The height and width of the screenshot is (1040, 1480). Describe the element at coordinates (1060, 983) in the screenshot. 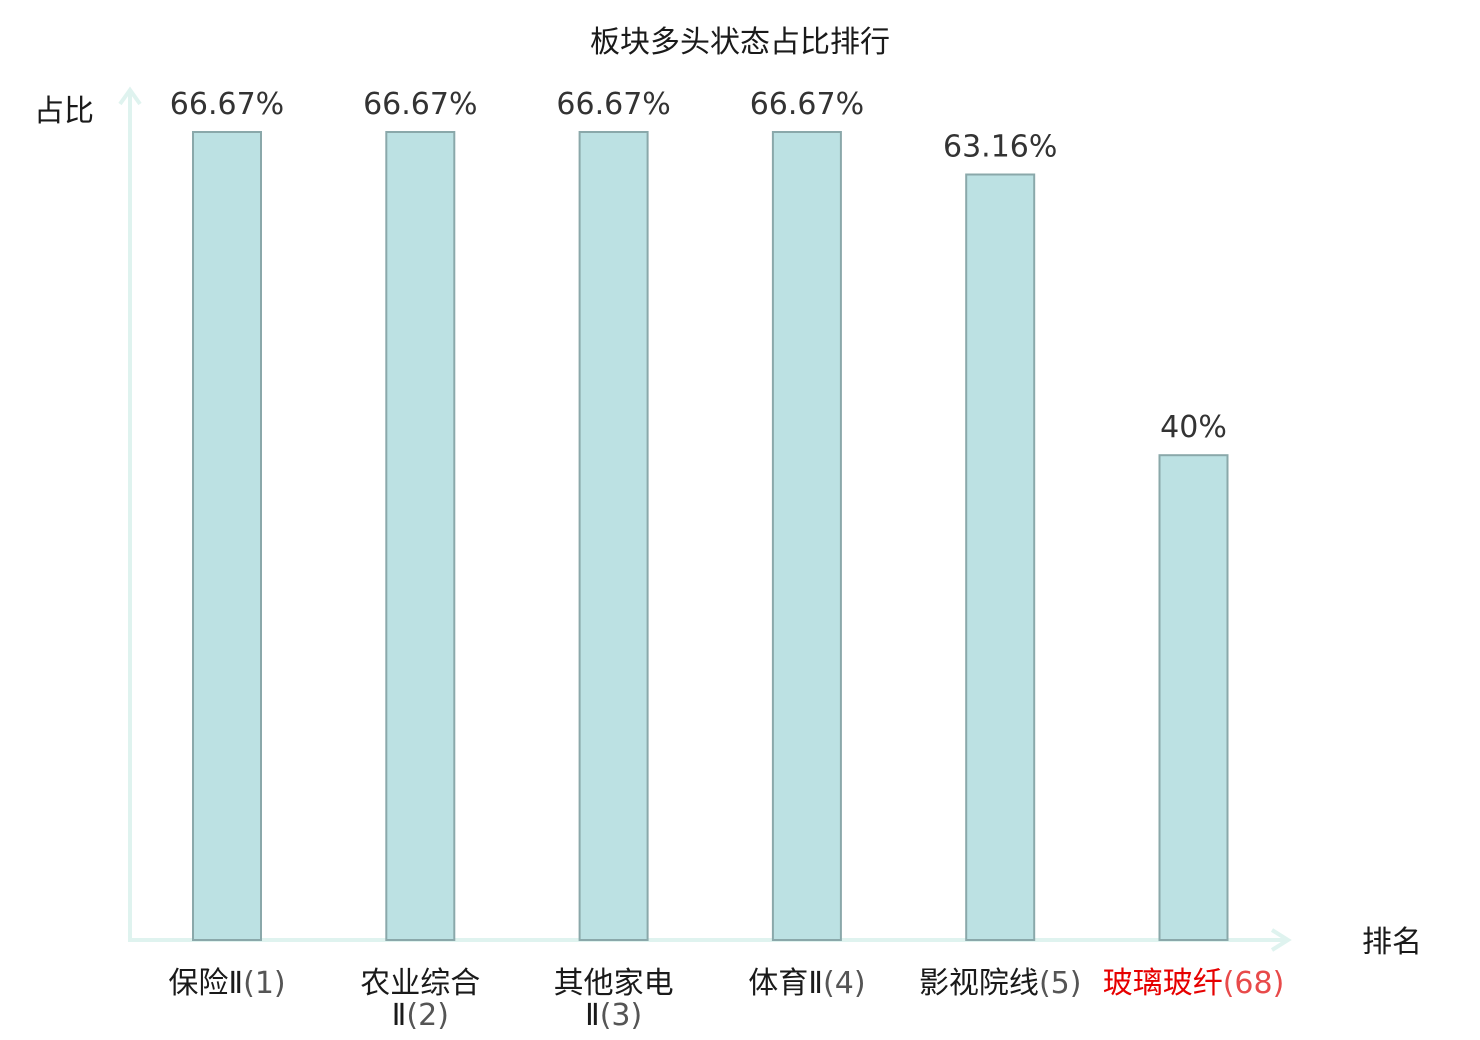

I see `x-tick-rank: (5)` at that location.